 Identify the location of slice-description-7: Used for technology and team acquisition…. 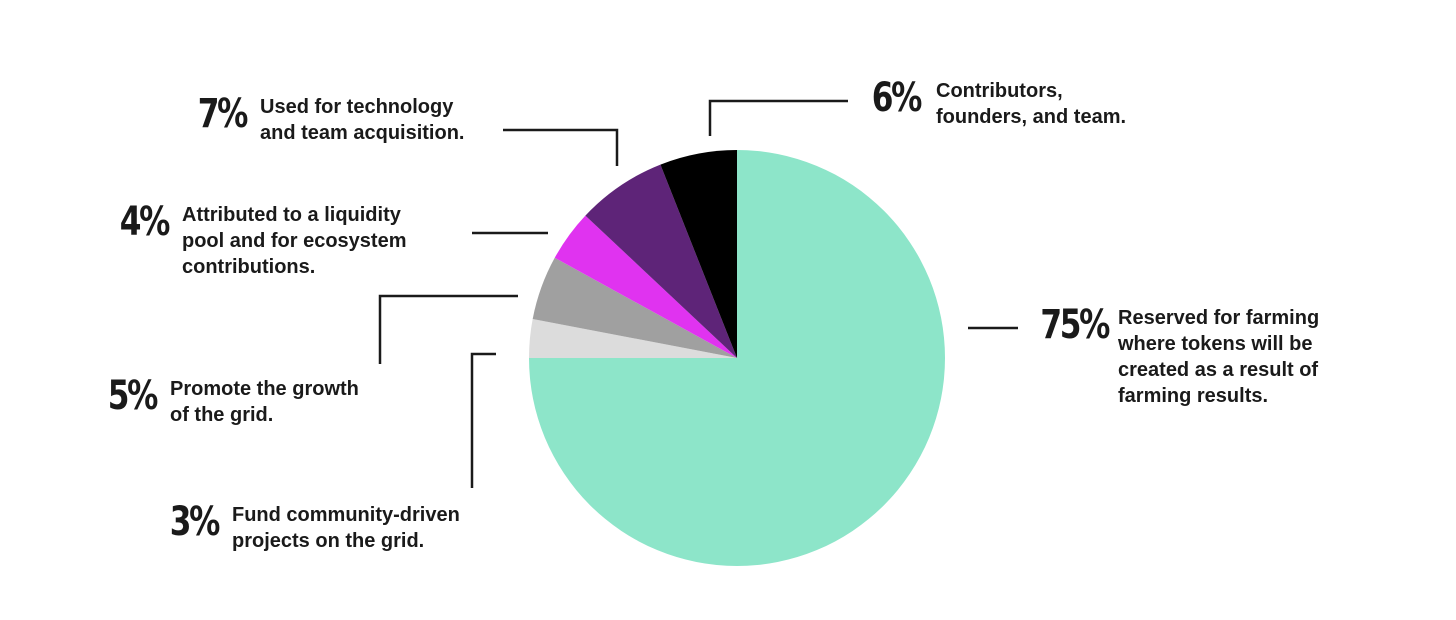
(362, 120).